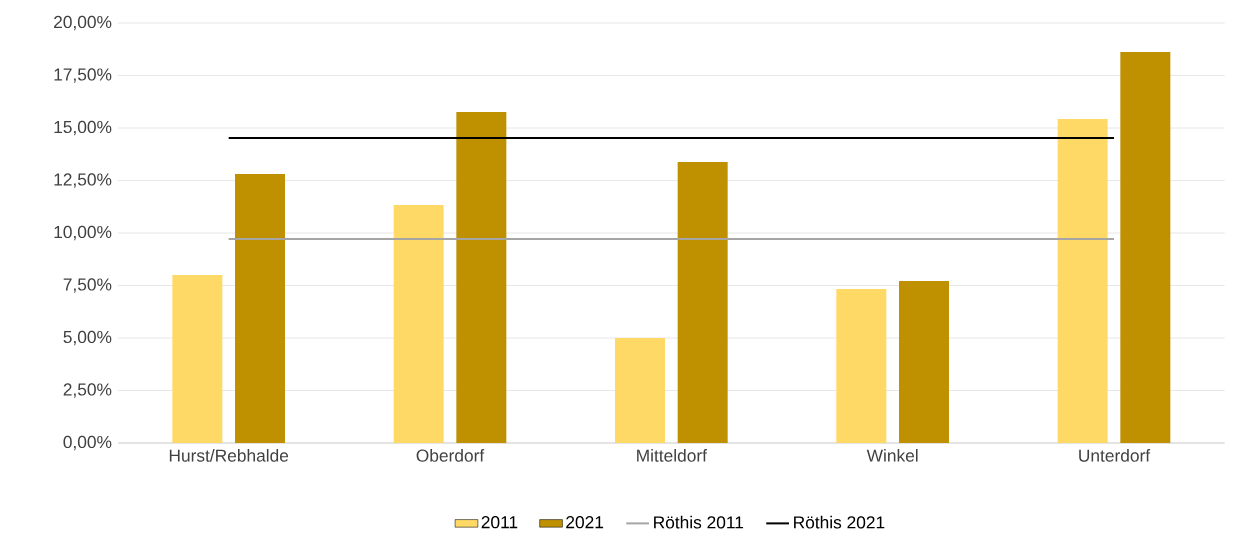  What do you see at coordinates (229, 455) in the screenshot?
I see `x-tick-label: Hurst/Rebhalde` at bounding box center [229, 455].